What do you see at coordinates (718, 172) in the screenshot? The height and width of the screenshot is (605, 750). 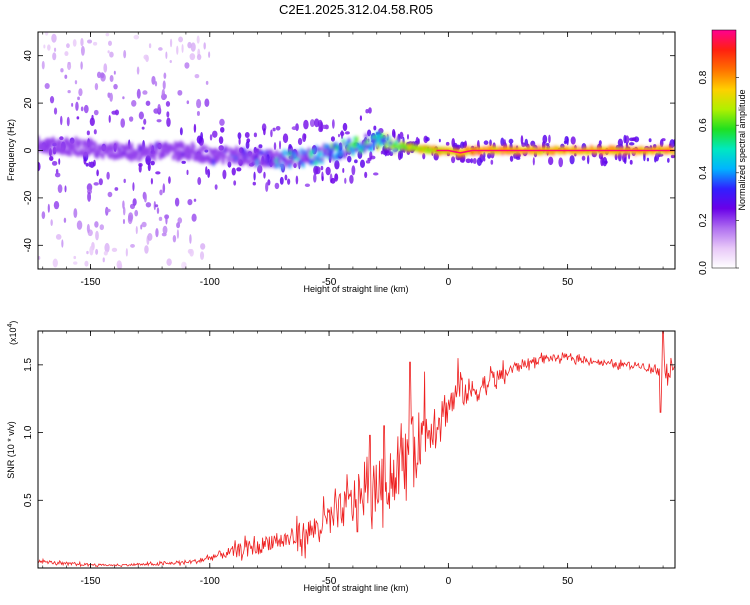 I see `colorbar-ticks: 0.0 0.2 0.4 0.6 0.8` at bounding box center [718, 172].